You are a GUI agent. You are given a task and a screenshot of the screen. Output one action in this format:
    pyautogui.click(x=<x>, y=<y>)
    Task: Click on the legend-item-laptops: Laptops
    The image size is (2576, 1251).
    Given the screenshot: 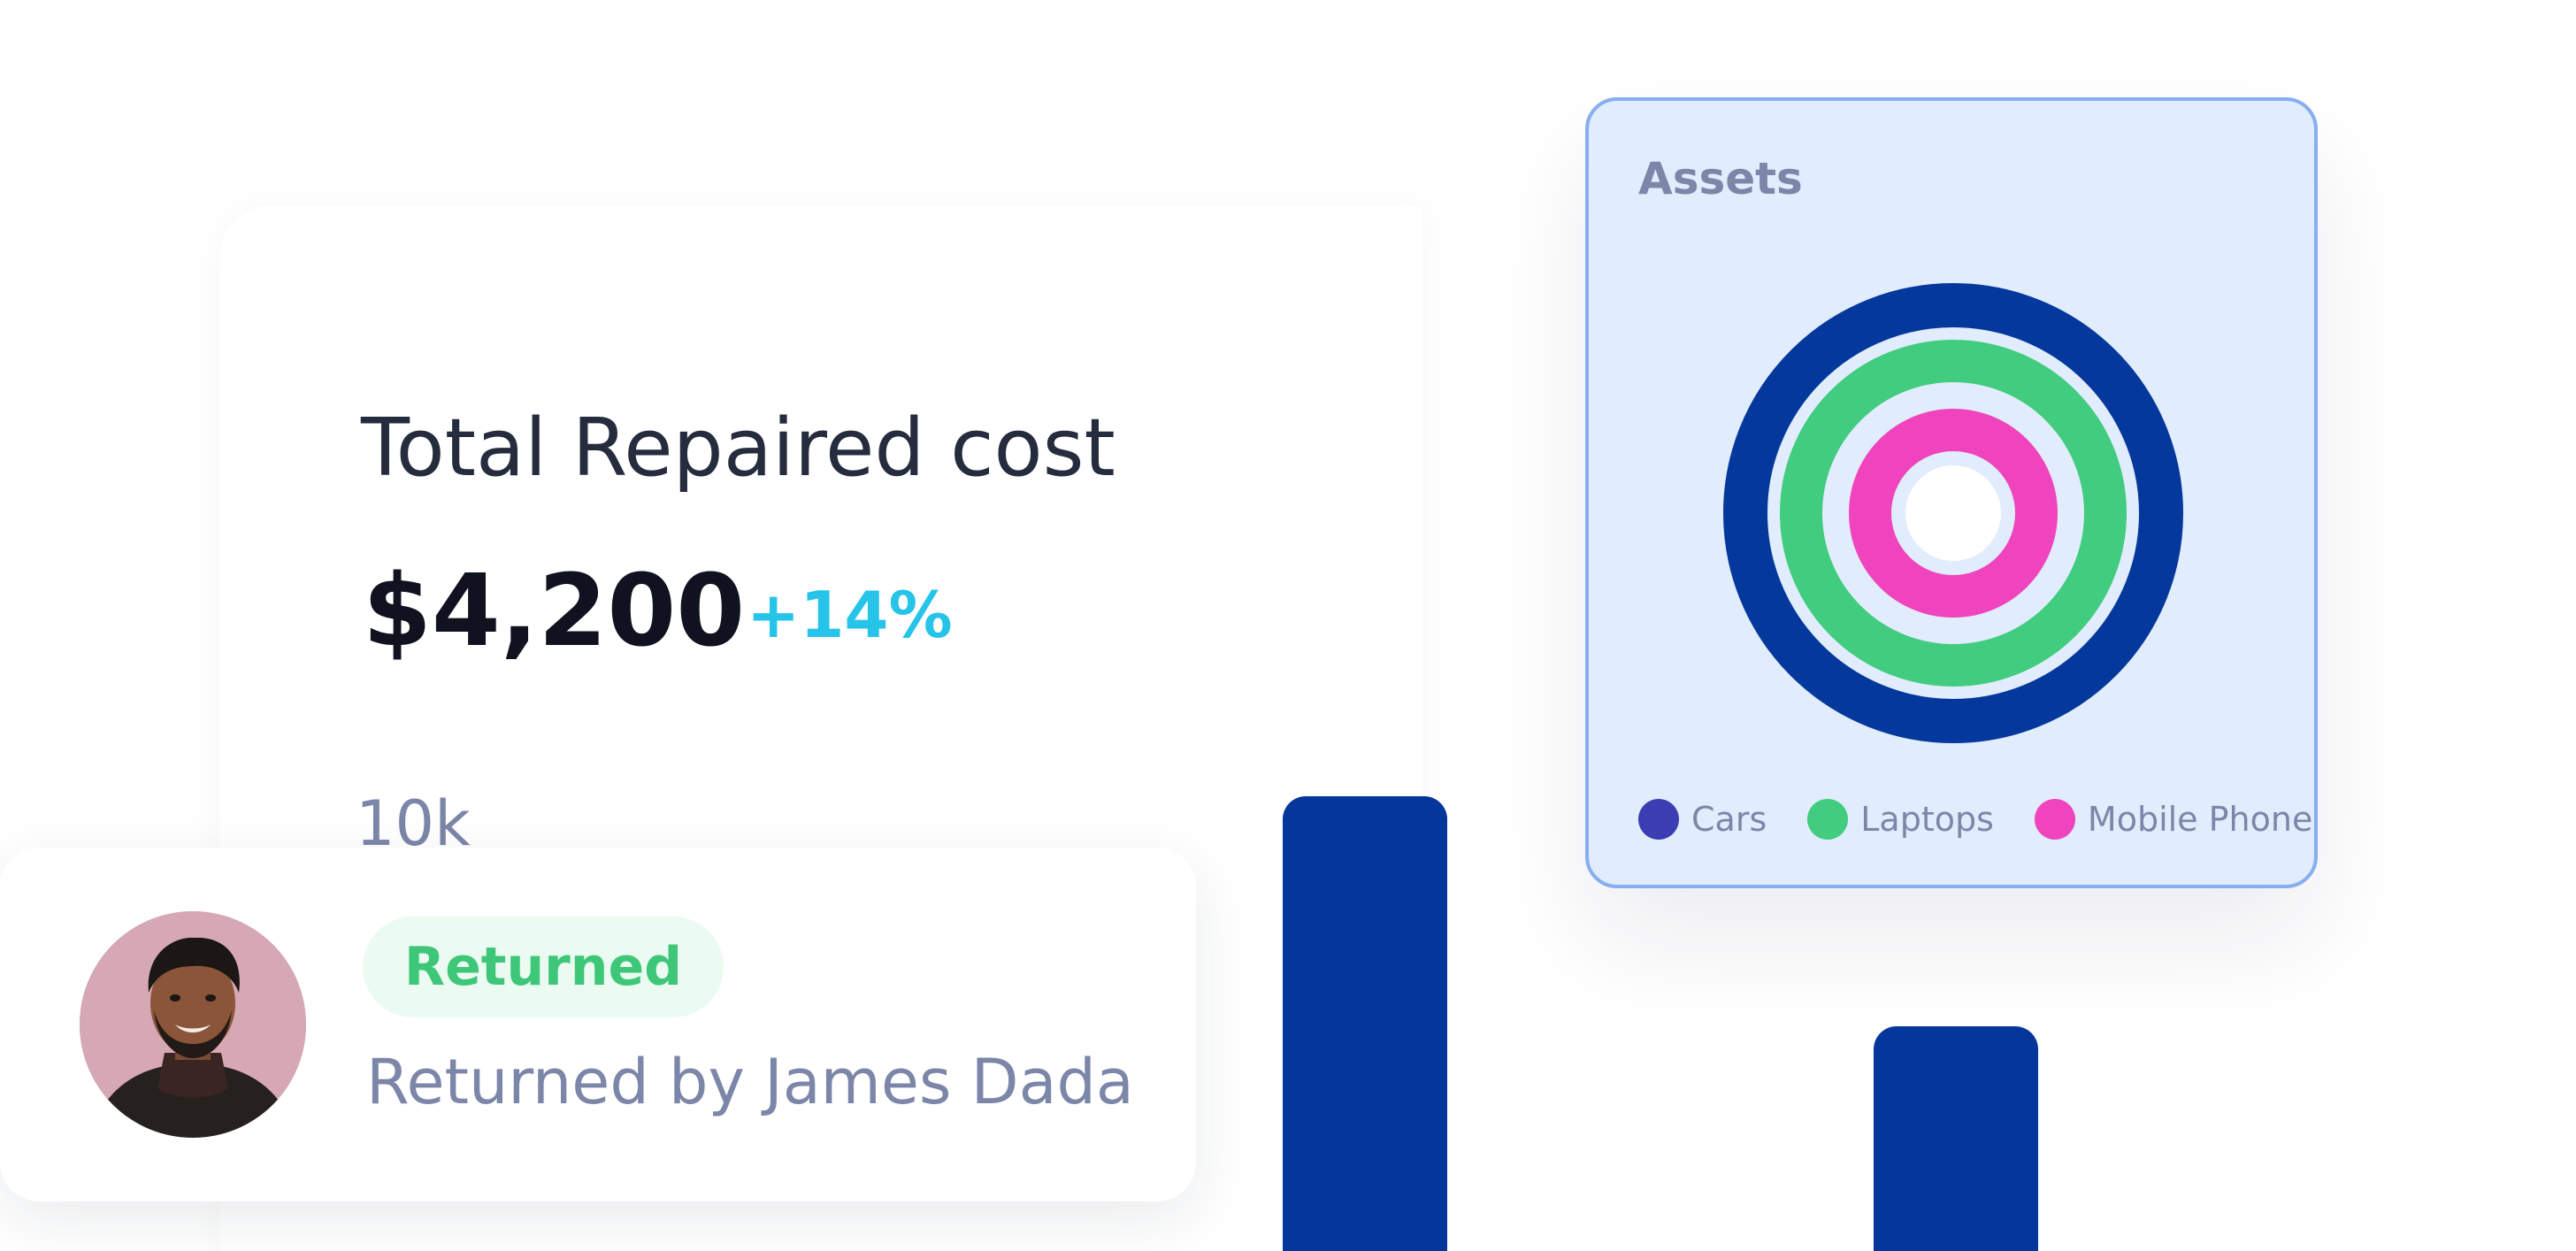 What is the action you would take?
    pyautogui.click(x=1900, y=819)
    